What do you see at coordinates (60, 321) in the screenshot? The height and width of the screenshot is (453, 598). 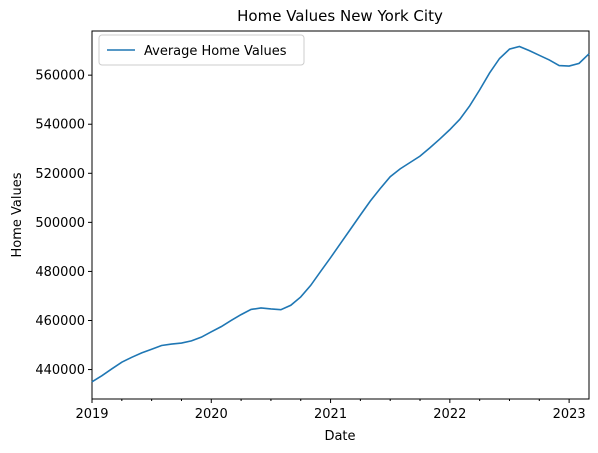 I see `y-tick-label: 460000` at bounding box center [60, 321].